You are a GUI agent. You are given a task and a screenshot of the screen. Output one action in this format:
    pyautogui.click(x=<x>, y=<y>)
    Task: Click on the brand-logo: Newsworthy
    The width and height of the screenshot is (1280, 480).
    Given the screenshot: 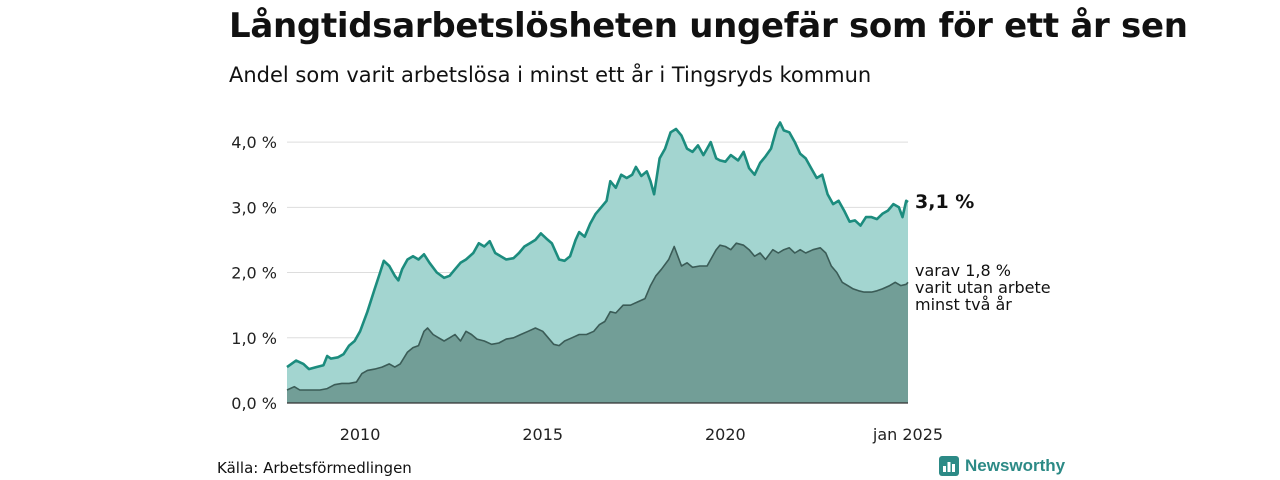 What is the action you would take?
    pyautogui.click(x=1002, y=466)
    